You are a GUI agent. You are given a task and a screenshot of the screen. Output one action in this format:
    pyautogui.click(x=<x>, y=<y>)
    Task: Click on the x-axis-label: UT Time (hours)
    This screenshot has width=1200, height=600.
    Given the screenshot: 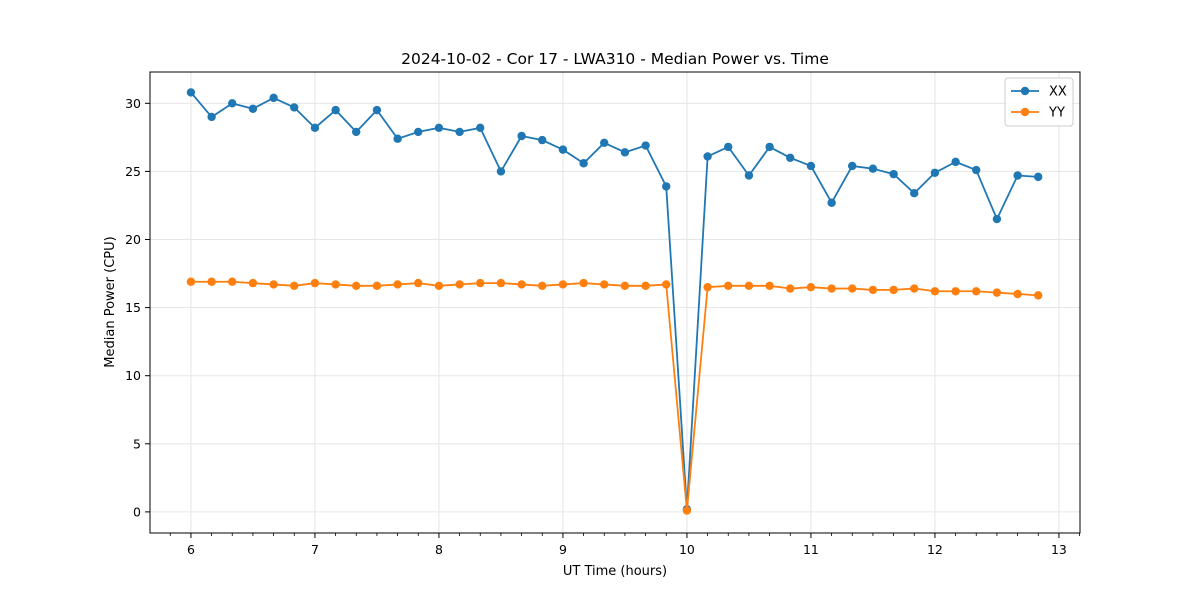 What is the action you would take?
    pyautogui.click(x=615, y=571)
    